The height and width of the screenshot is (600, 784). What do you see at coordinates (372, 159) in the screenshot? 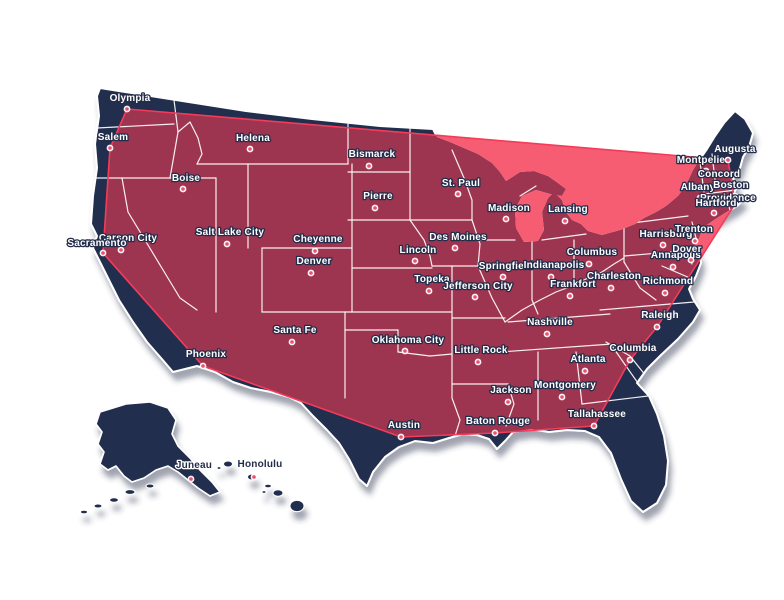
I see `capital-marker: Bismarck` at bounding box center [372, 159].